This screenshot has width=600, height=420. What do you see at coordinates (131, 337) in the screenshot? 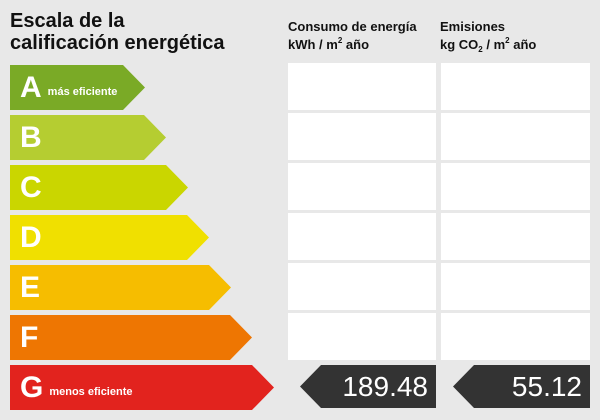
I see `rating-arrow-f: F` at bounding box center [131, 337].